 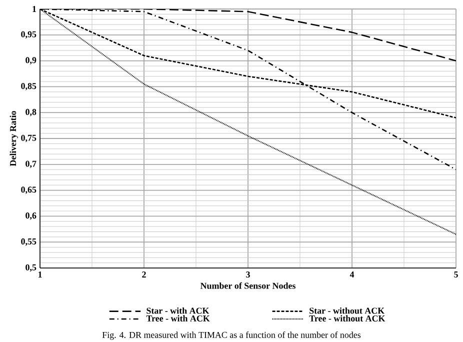 I want to click on x-tick-label: 1, so click(x=40, y=275).